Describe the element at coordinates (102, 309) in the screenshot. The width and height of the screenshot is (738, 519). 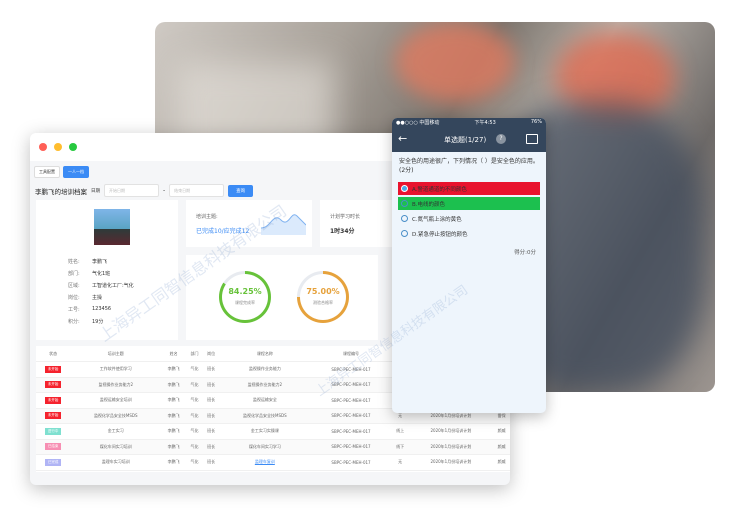
I see `field-value: 123456` at that location.